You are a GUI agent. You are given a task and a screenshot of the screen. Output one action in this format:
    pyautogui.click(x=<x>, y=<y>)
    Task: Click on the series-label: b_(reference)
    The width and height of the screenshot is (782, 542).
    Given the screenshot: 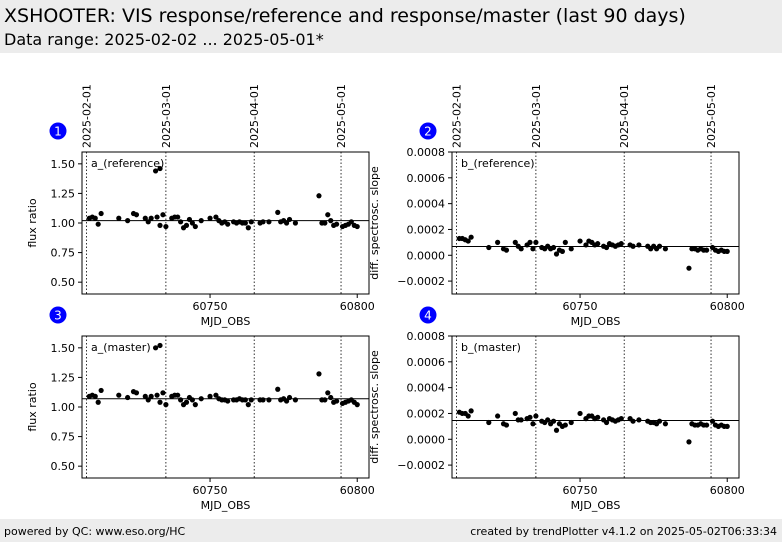 What is the action you would take?
    pyautogui.click(x=498, y=163)
    